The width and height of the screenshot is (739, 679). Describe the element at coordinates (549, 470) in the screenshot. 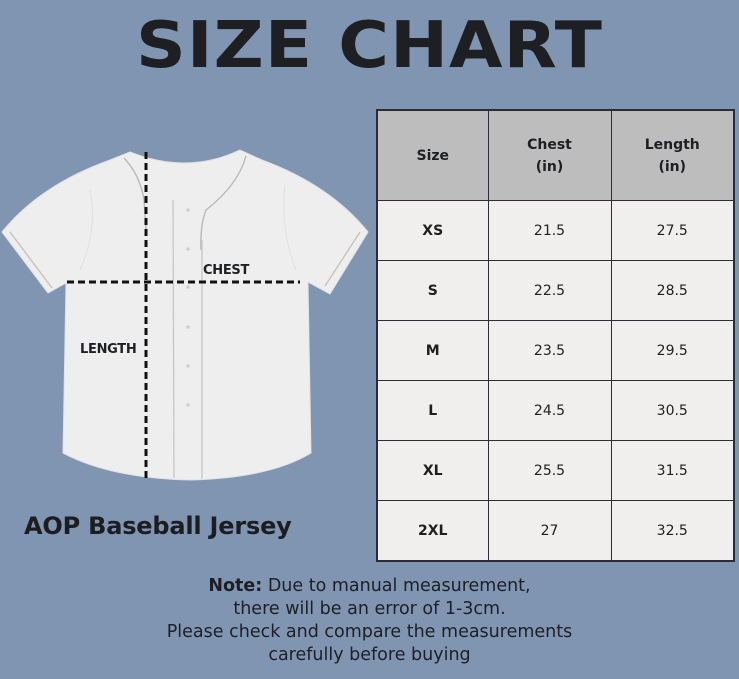

I see `chest-cell: 25.5` at that location.